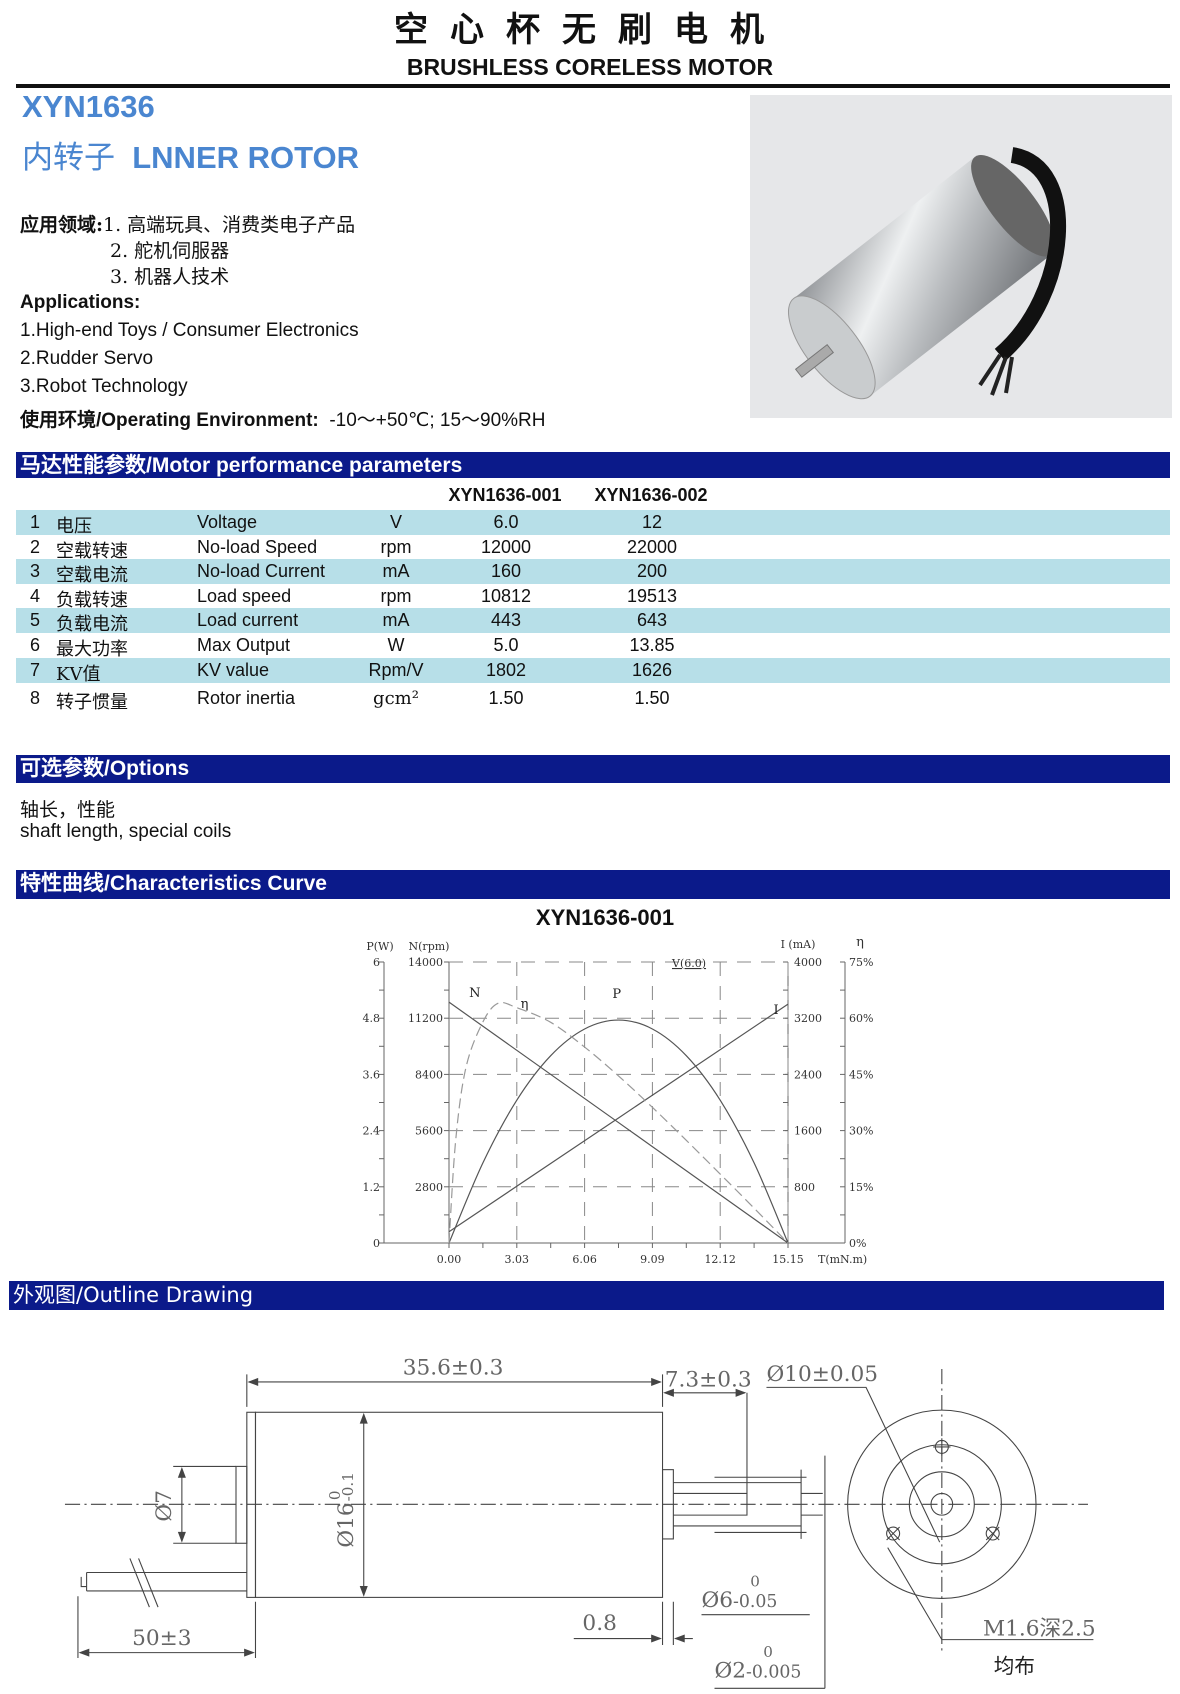 The height and width of the screenshot is (1694, 1180). I want to click on cell-v2: 12, so click(652, 522).